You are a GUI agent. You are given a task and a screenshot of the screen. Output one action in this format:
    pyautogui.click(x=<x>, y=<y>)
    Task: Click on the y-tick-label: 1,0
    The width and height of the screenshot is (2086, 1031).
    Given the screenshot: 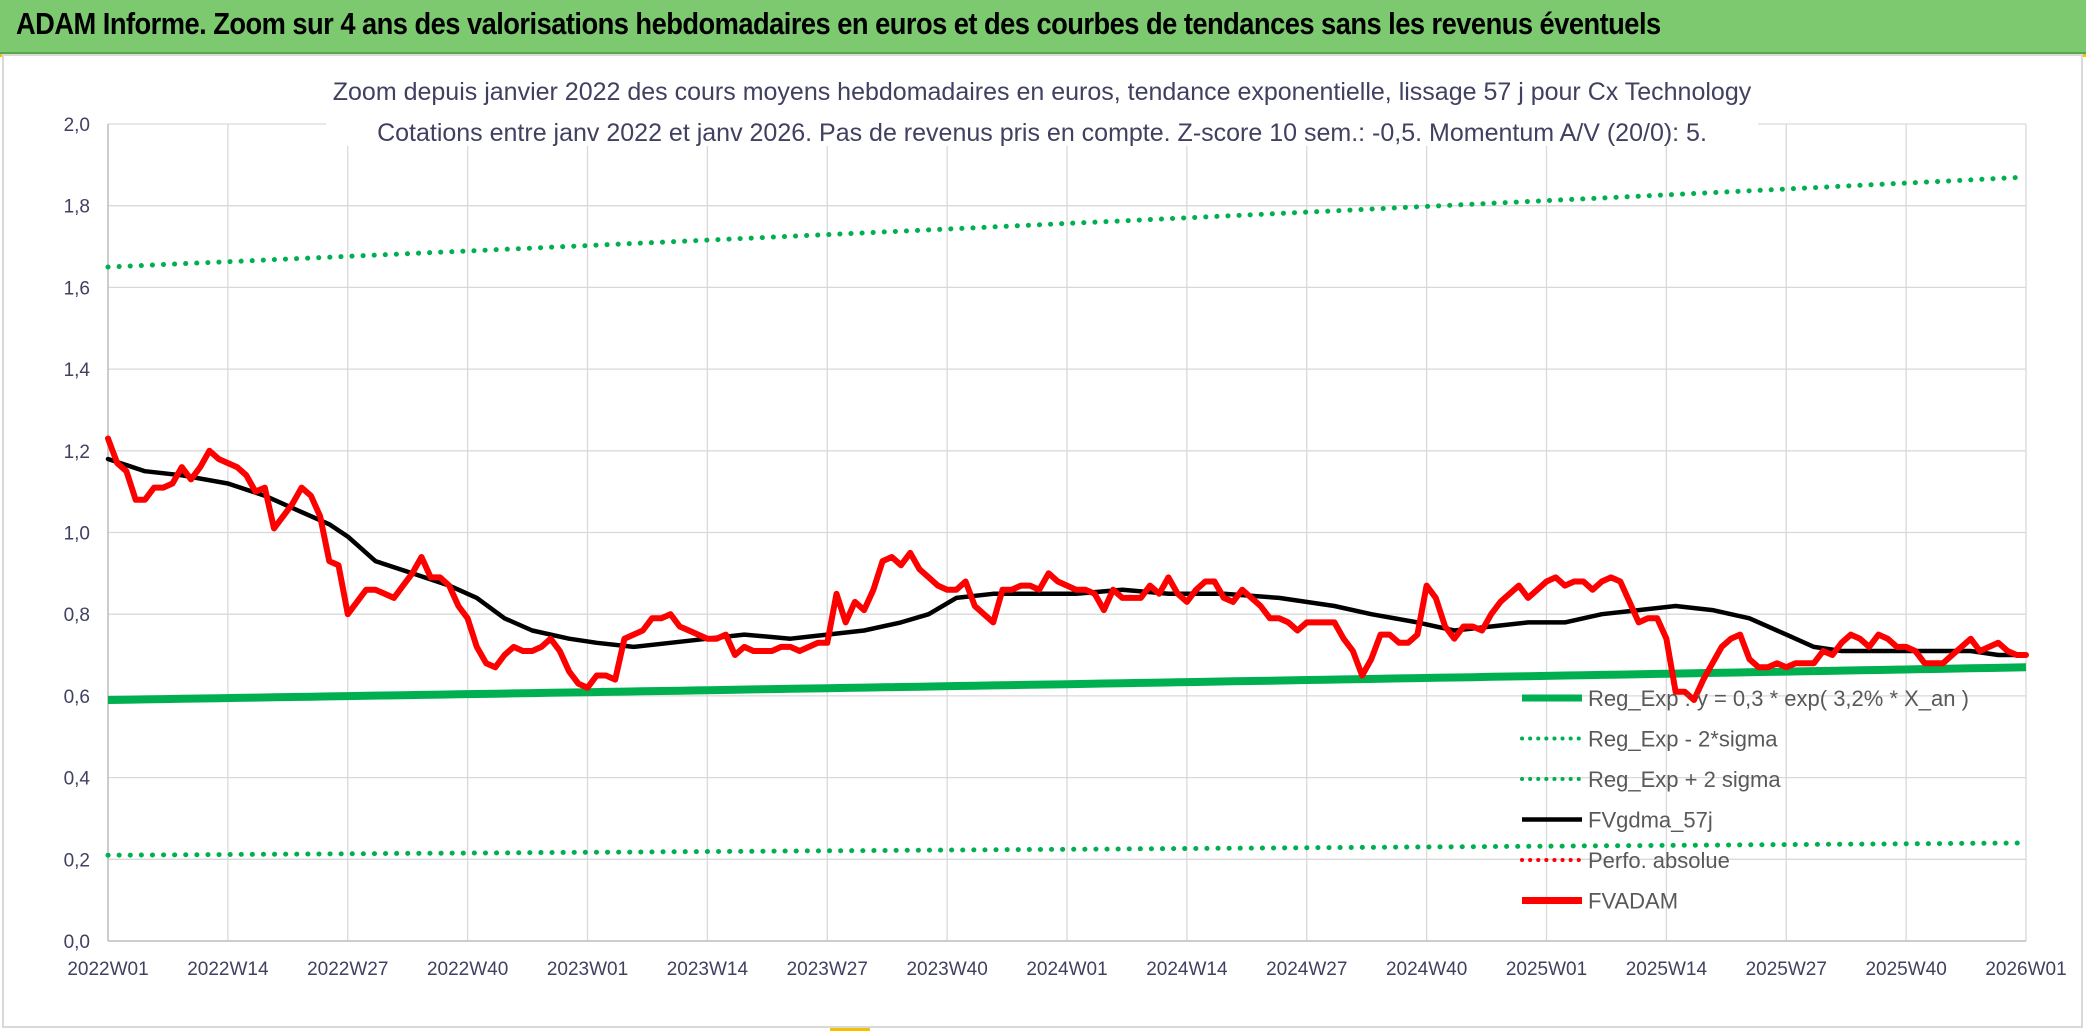 What is the action you would take?
    pyautogui.click(x=77, y=534)
    